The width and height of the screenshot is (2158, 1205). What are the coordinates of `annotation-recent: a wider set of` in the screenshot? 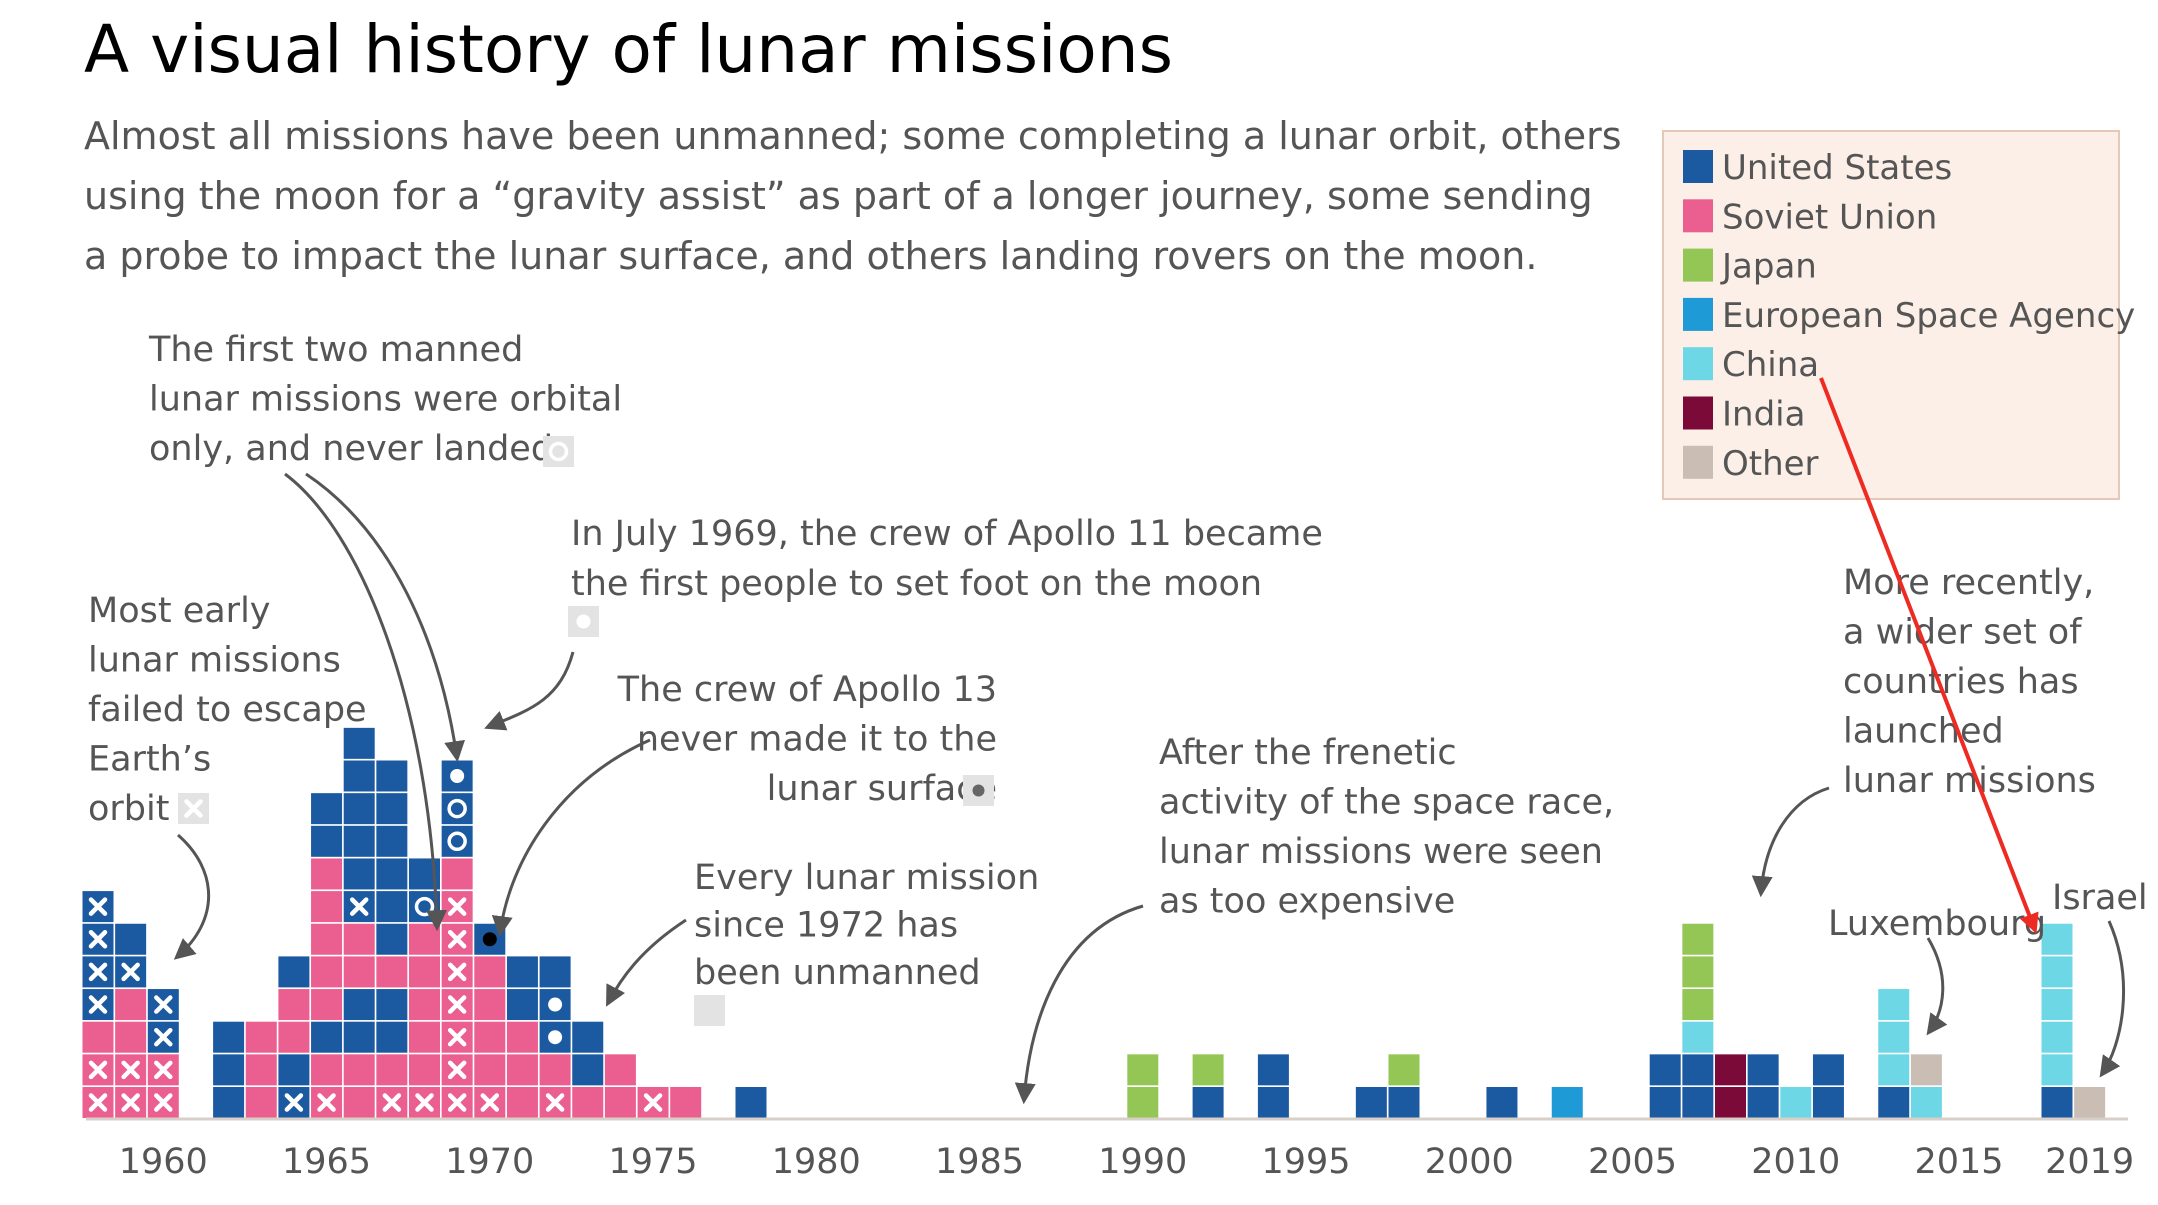 It's located at (1962, 633).